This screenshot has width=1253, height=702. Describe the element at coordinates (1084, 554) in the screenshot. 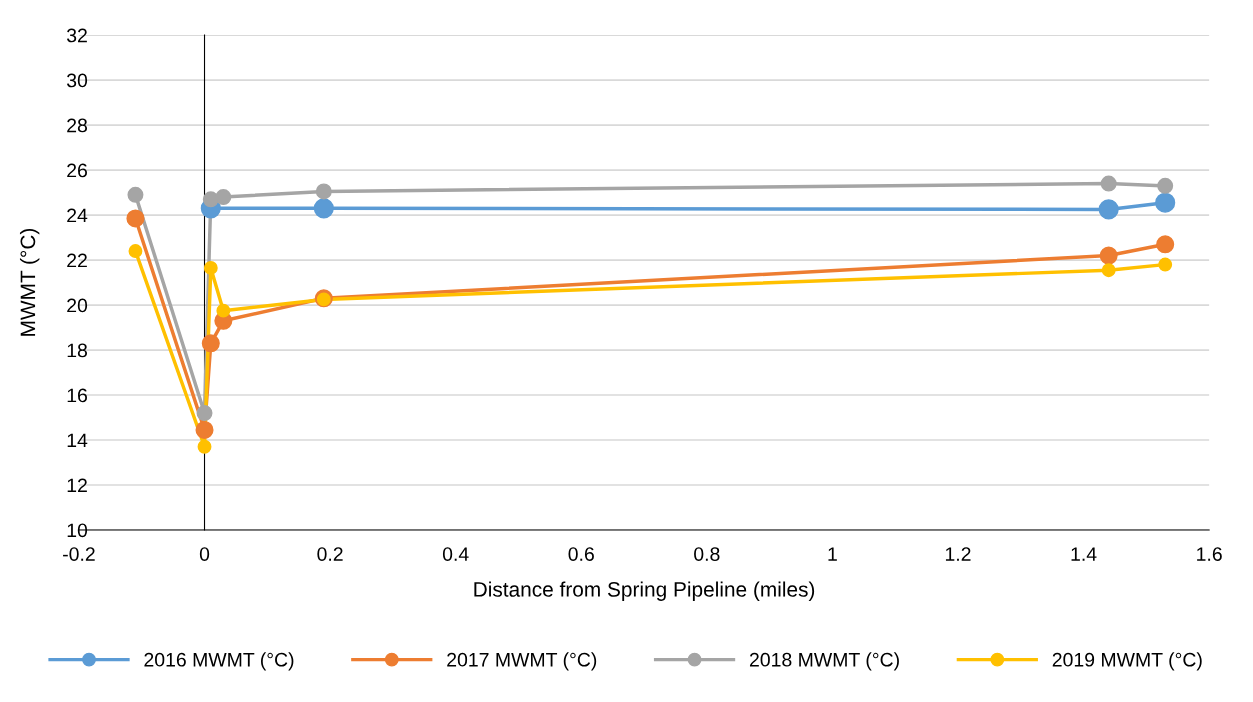

I see `x-tick-label: 1.4` at that location.